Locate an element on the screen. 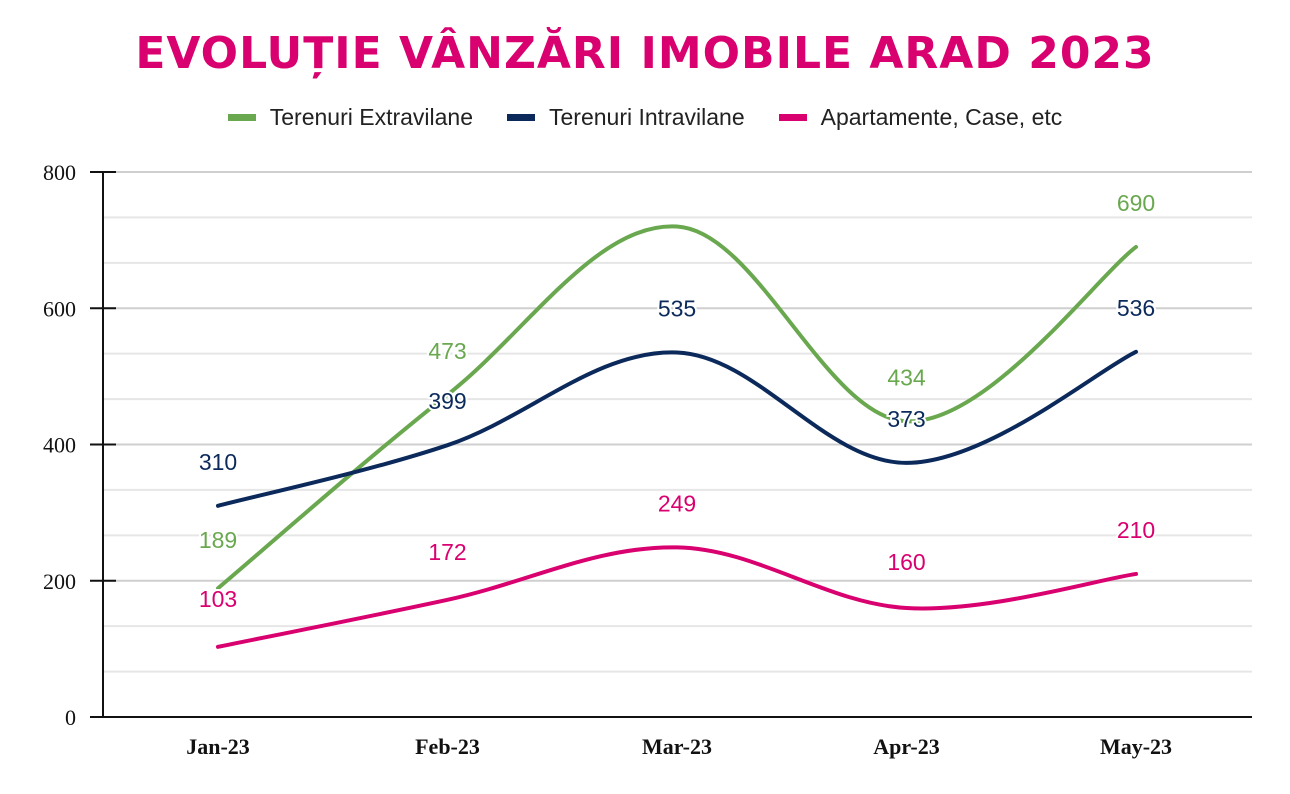 This screenshot has height=794, width=1290. y-tick-label: 400 is located at coordinates (59, 445).